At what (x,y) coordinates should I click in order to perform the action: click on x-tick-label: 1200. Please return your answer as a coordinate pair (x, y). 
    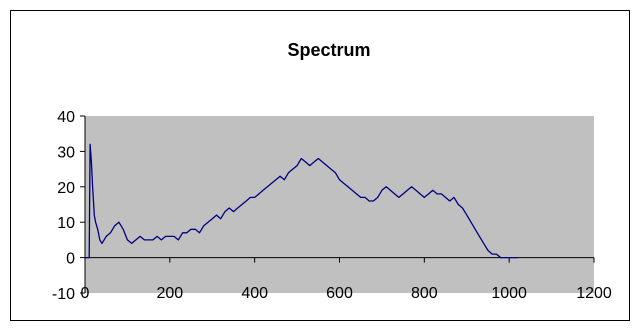
    Looking at the image, I should click on (594, 293).